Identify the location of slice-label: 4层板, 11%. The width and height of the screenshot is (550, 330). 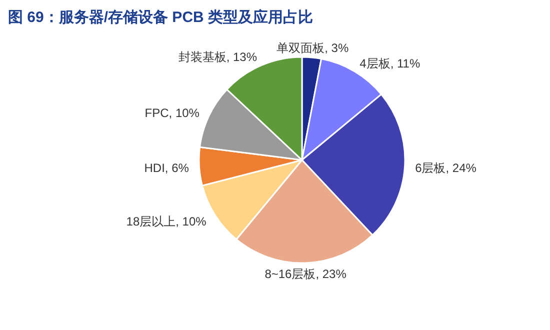
(390, 63).